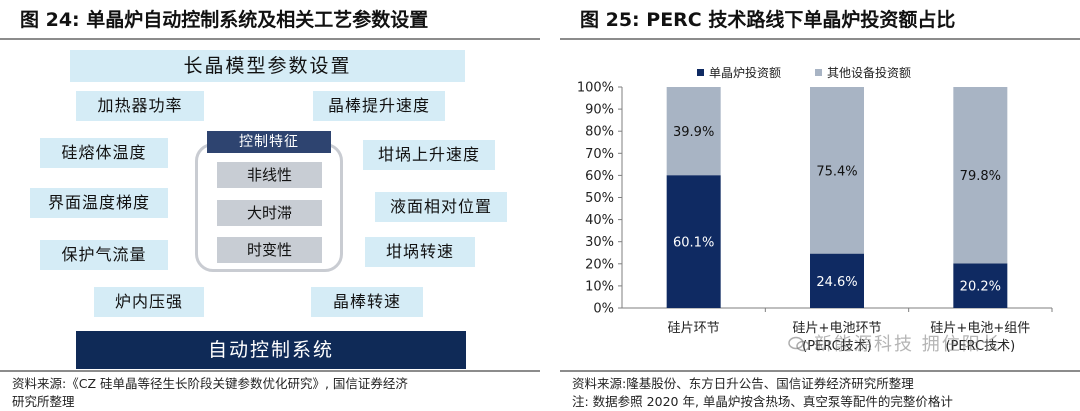 This screenshot has width=1080, height=411. Describe the element at coordinates (420, 252) in the screenshot. I see `param-crucible-rotation: 坩埚转速` at that location.